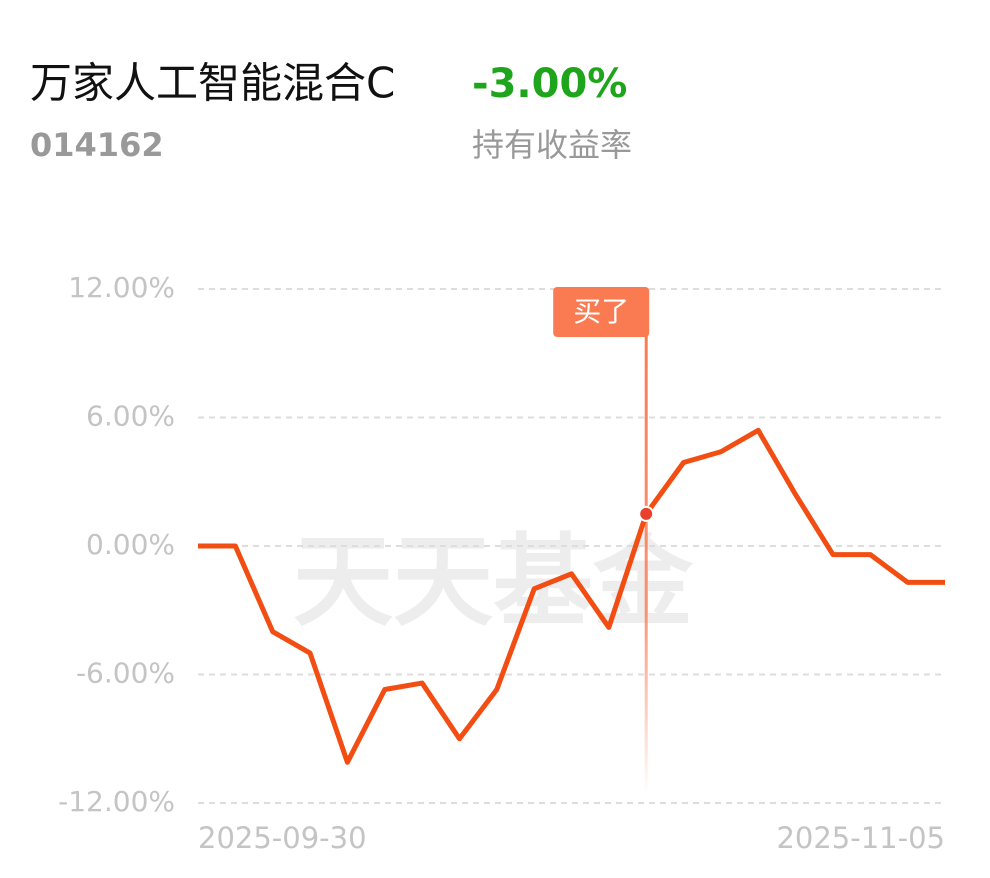 The width and height of the screenshot is (990, 878). I want to click on x-tick-label: 2025-09-30, so click(282, 838).